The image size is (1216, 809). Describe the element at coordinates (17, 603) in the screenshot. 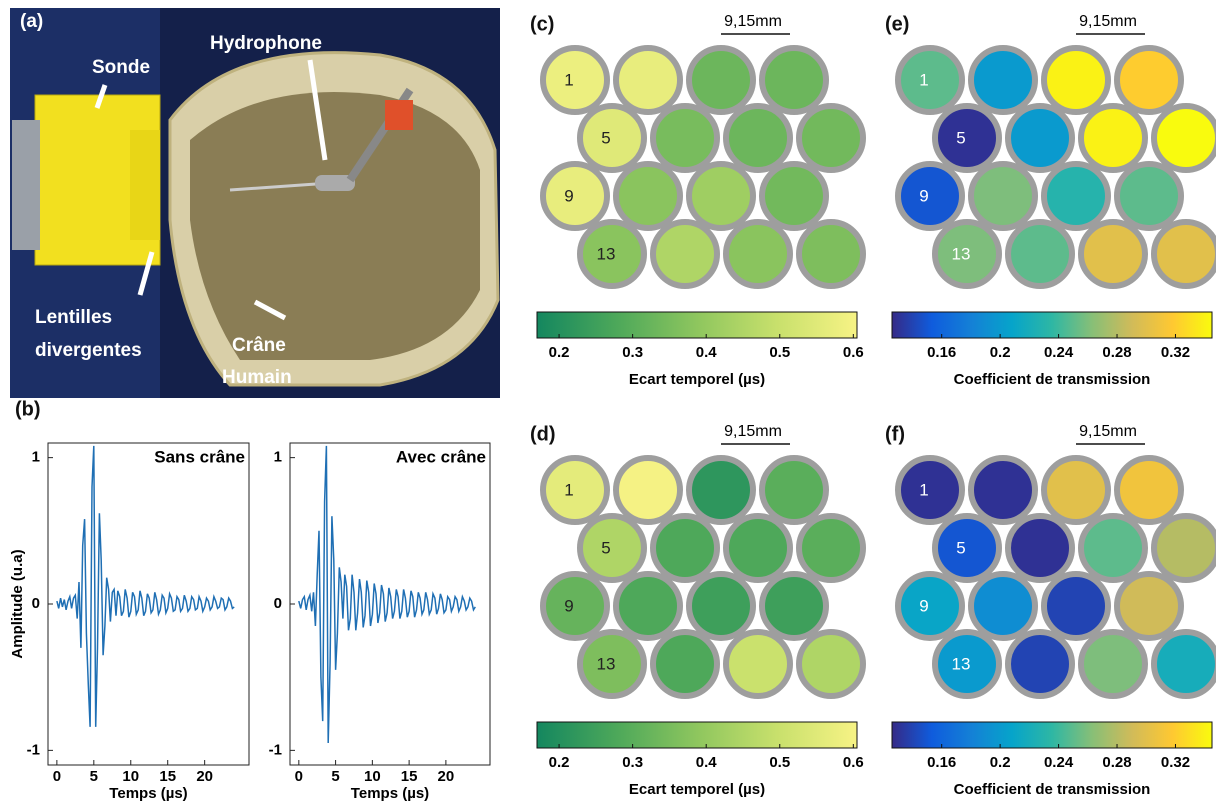

I see `y-axis-label: Amplitude (u.a)` at that location.